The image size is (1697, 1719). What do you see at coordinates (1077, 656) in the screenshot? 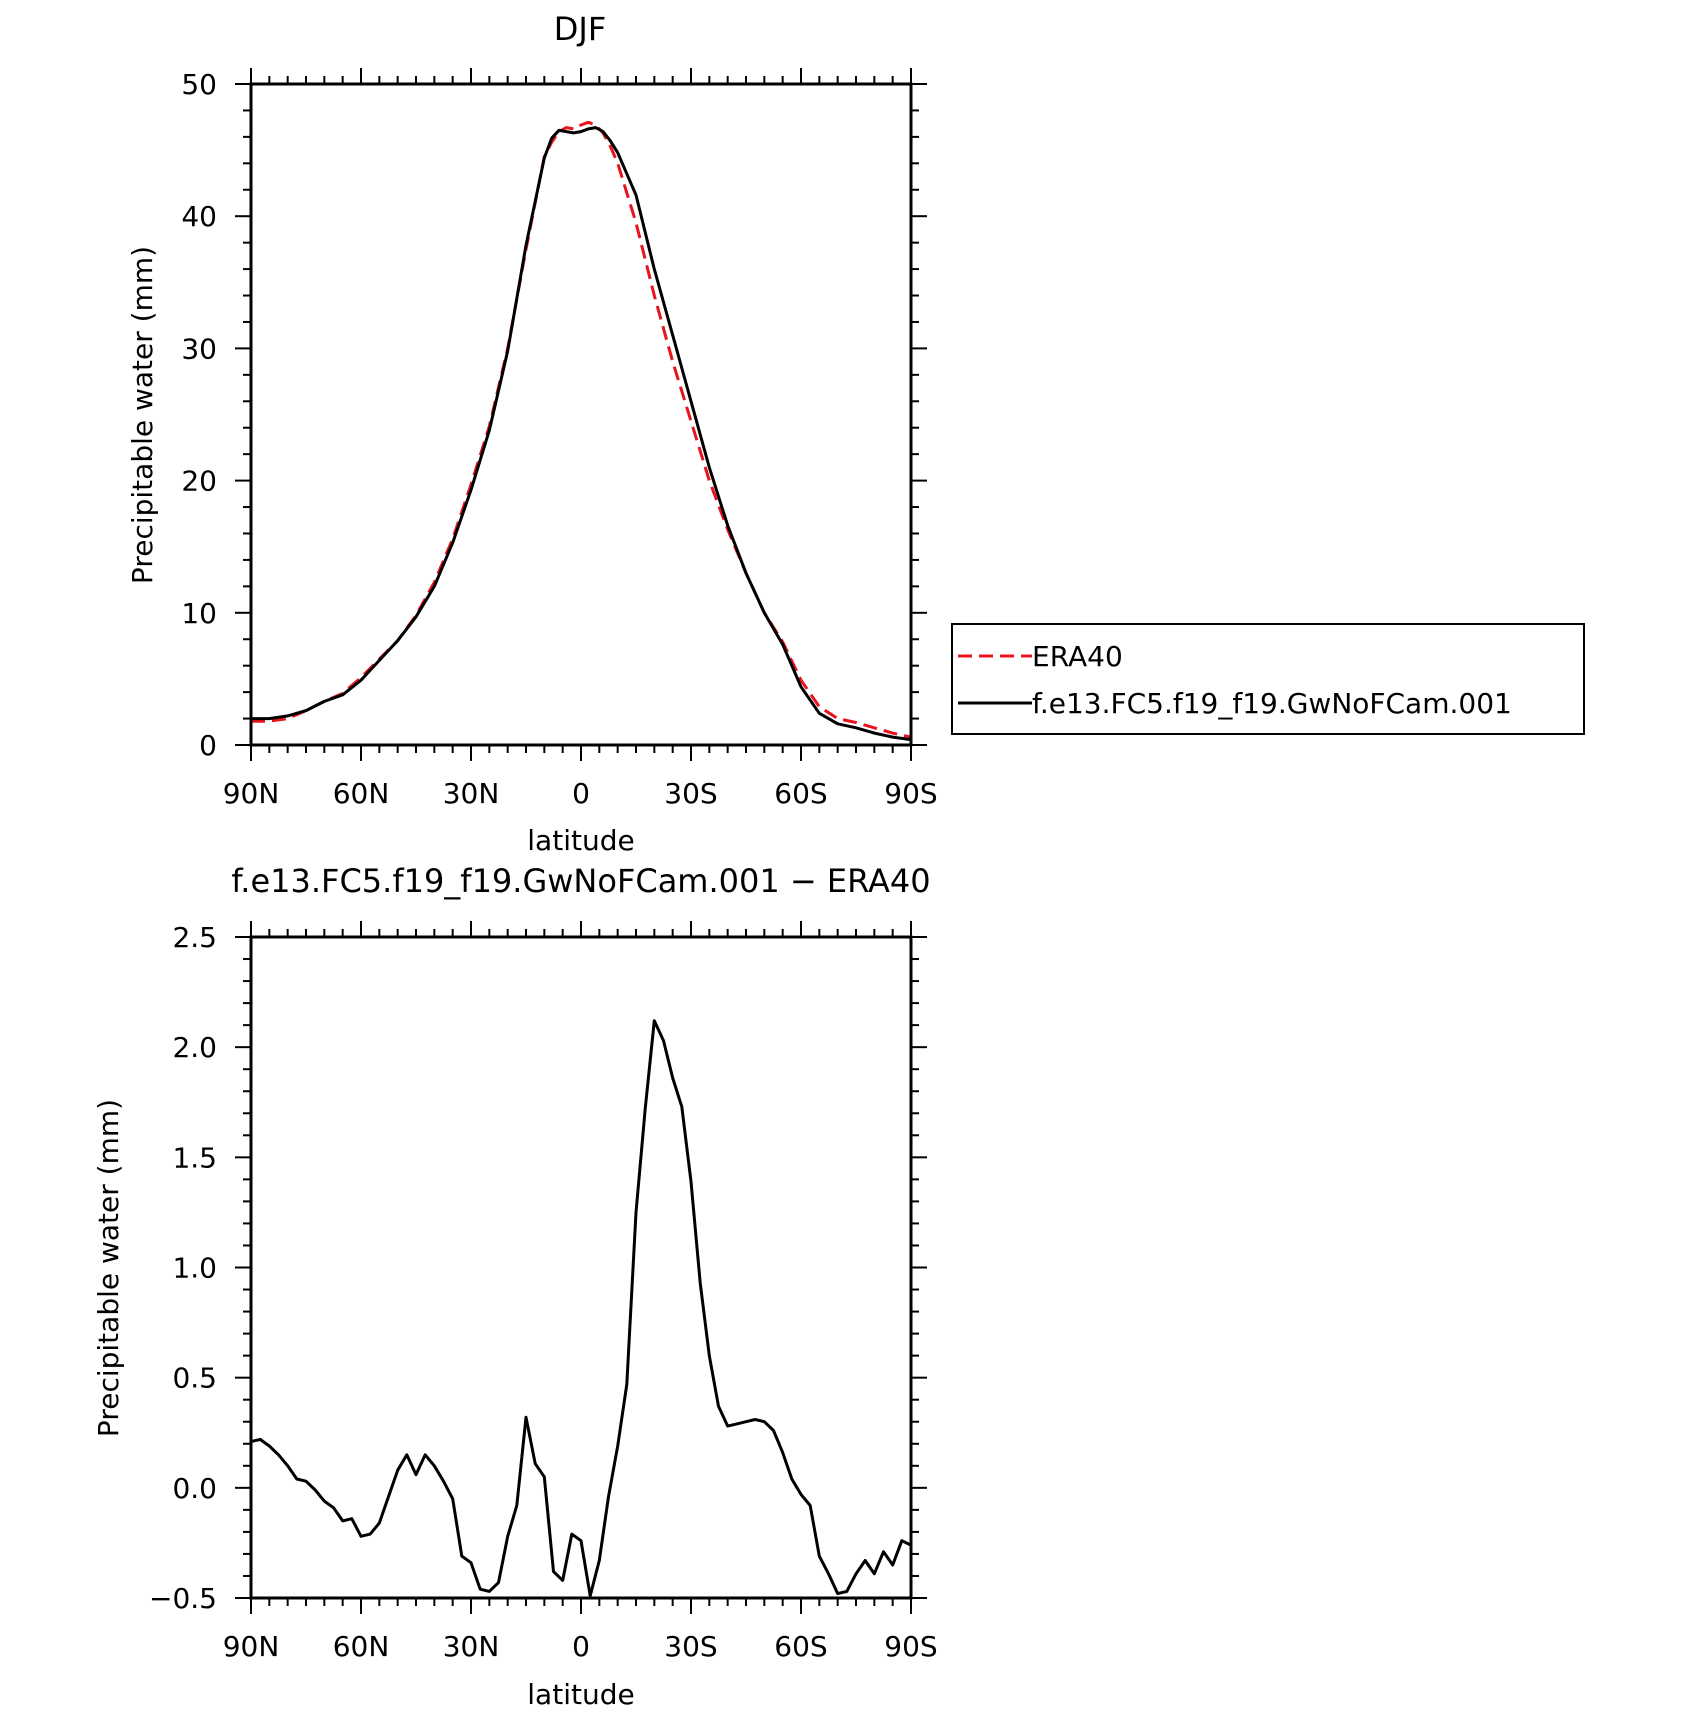
I see `legend-label-era40: ERA40` at bounding box center [1077, 656].